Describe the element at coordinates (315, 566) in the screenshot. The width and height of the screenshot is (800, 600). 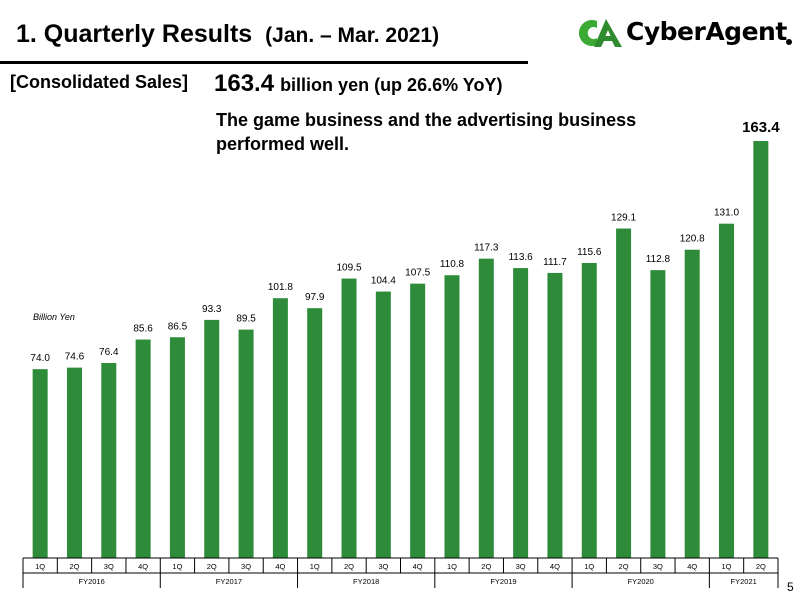
I see `category-tick-label-8: 1Q` at that location.